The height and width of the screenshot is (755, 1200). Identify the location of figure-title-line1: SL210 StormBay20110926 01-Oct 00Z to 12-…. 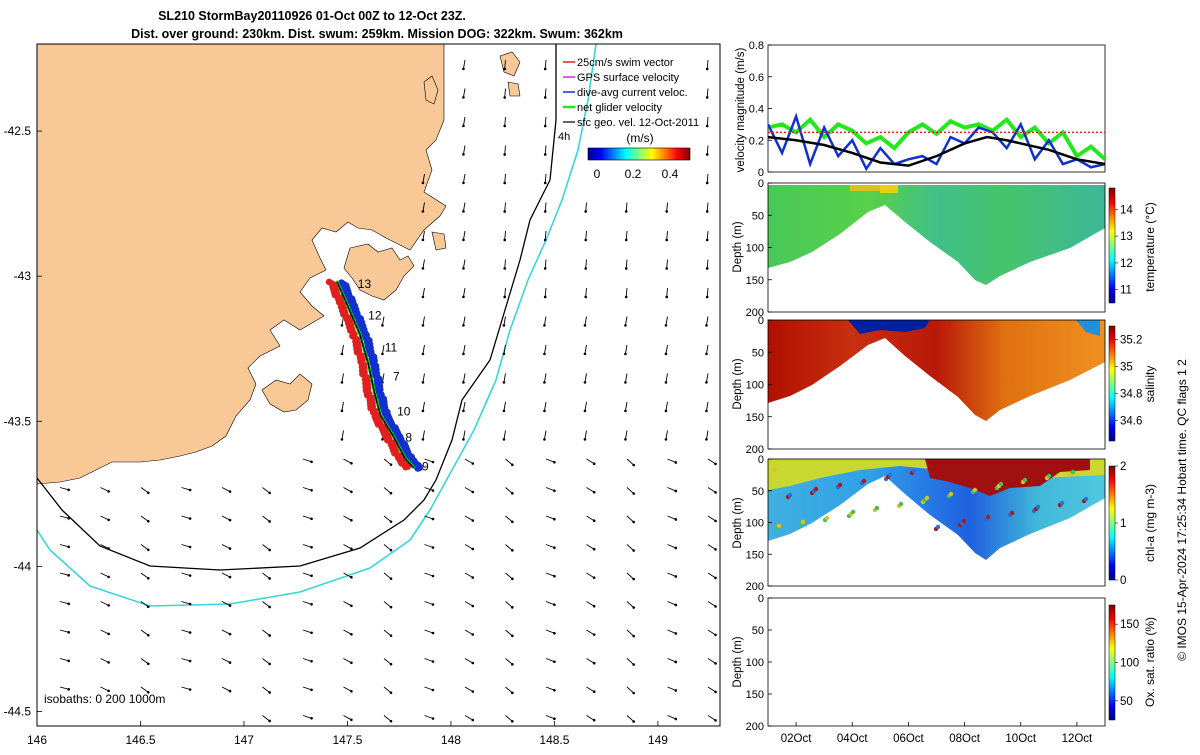
(312, 16).